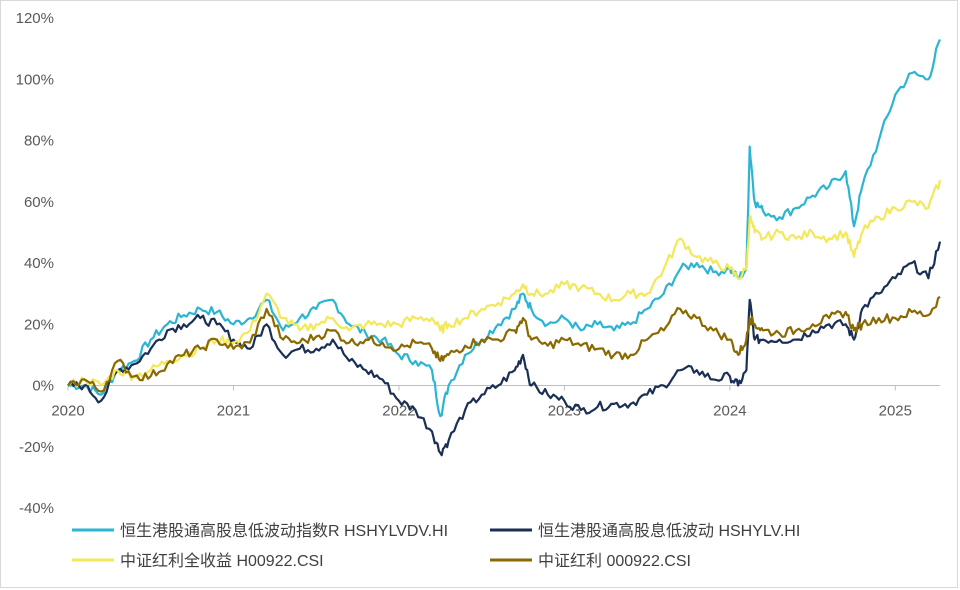 This screenshot has width=960, height=590. I want to click on x-tick-label: 2022, so click(398, 411).